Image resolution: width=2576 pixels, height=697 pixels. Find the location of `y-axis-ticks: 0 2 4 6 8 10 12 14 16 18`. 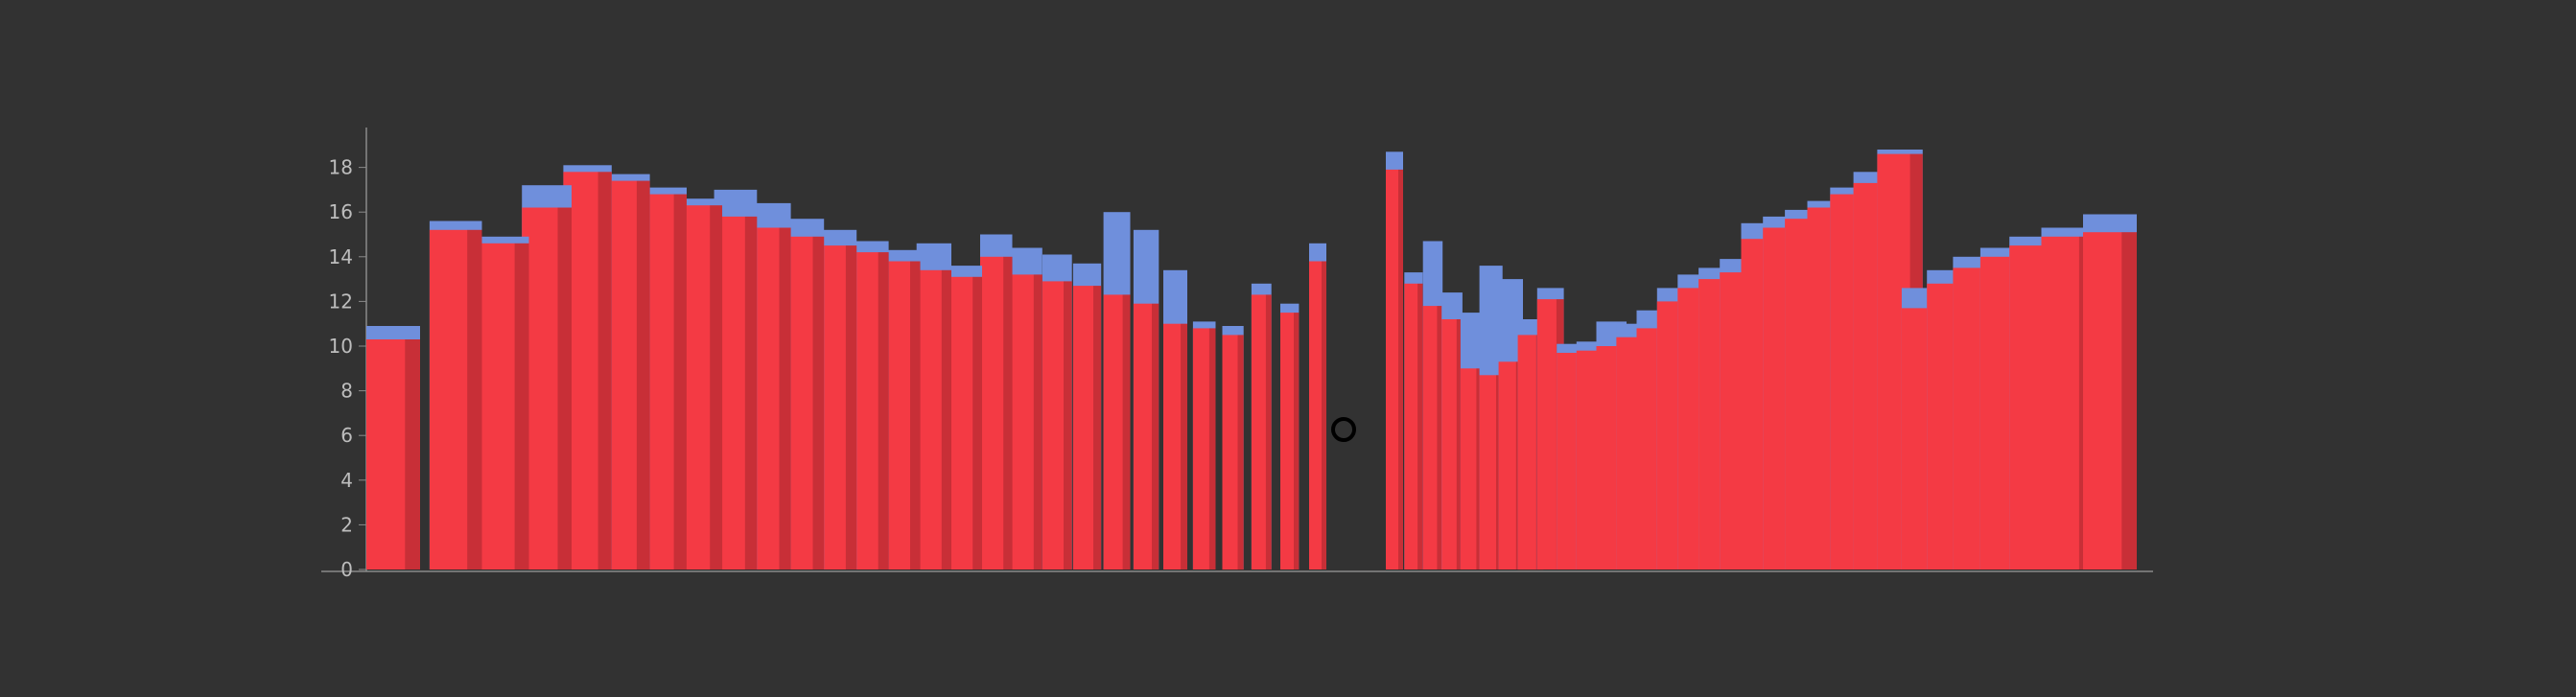

y-axis-ticks: 0 2 4 6 8 10 12 14 16 18 is located at coordinates (347, 368).